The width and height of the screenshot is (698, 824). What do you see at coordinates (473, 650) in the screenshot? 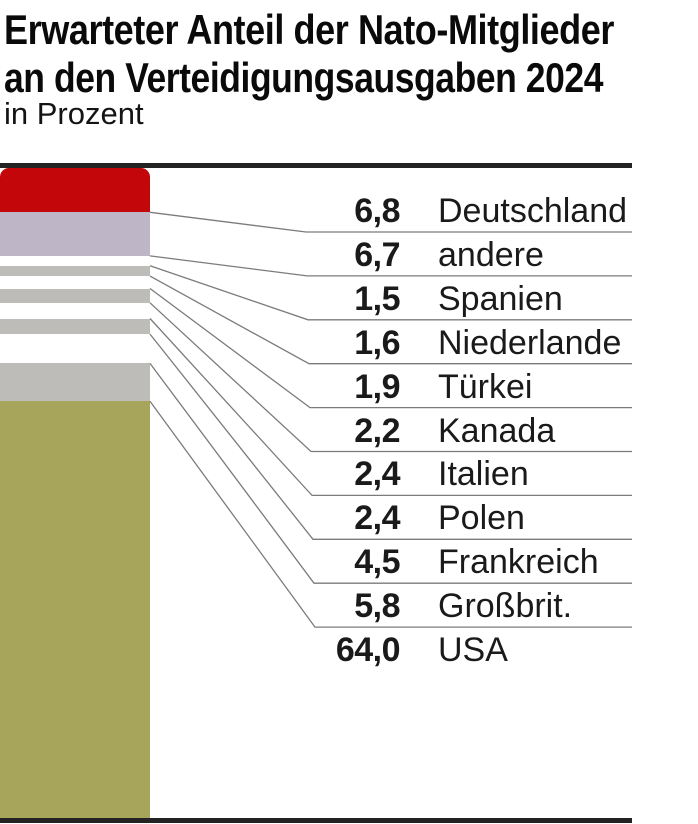
I see `country-label-usa: USA` at bounding box center [473, 650].